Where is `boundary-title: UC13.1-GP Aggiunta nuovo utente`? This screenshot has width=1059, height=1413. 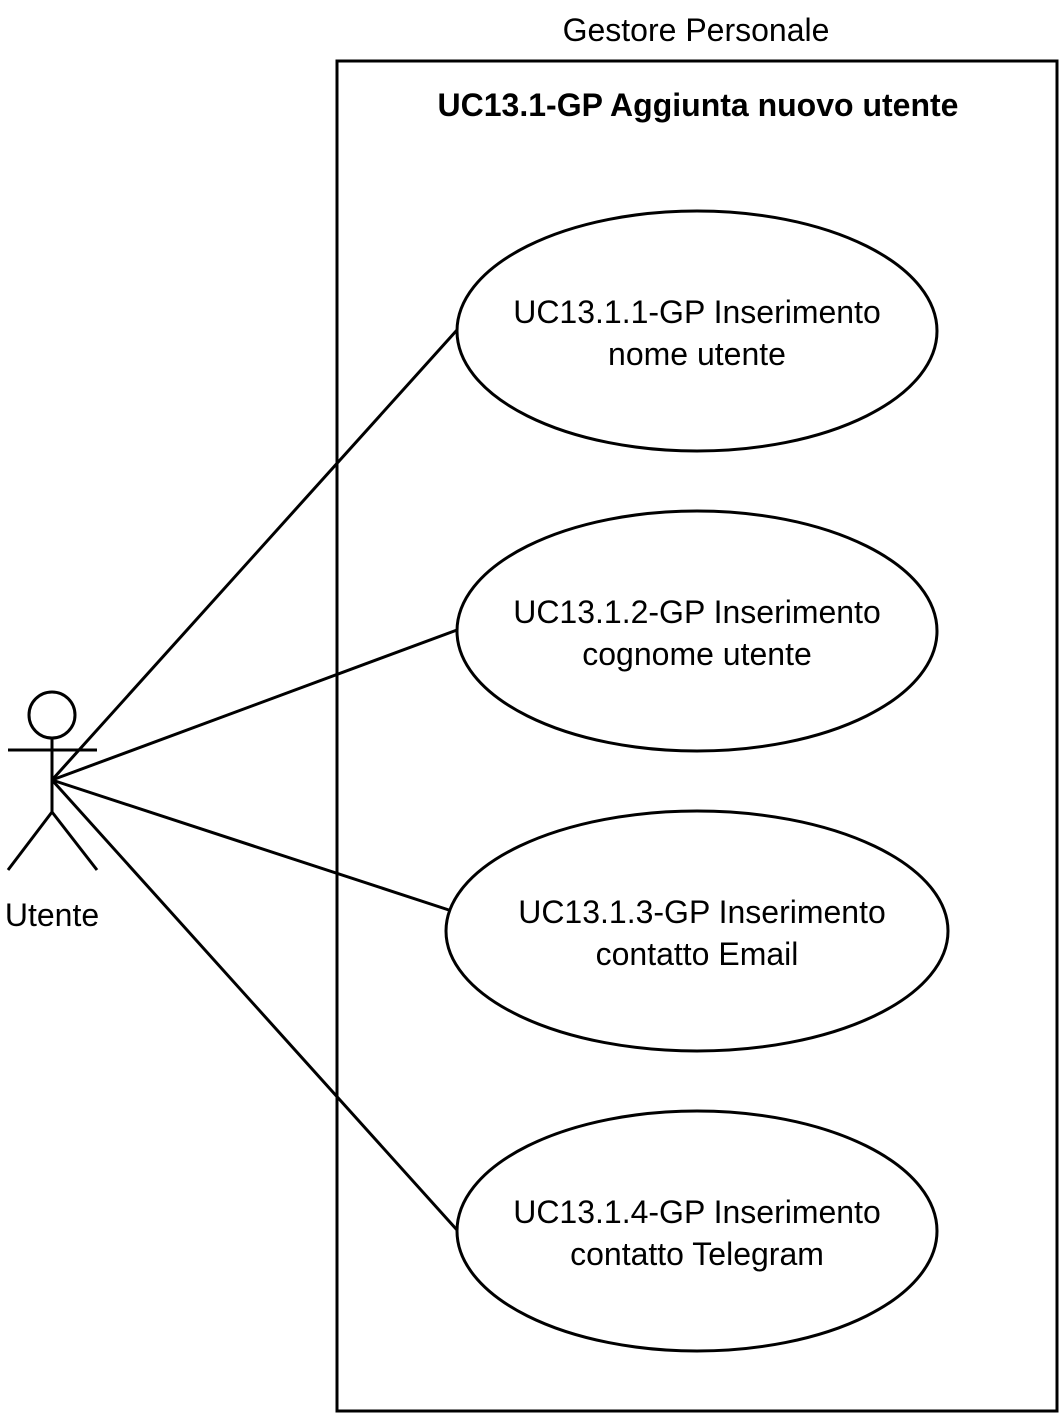 boundary-title: UC13.1-GP Aggiunta nuovo utente is located at coordinates (698, 105).